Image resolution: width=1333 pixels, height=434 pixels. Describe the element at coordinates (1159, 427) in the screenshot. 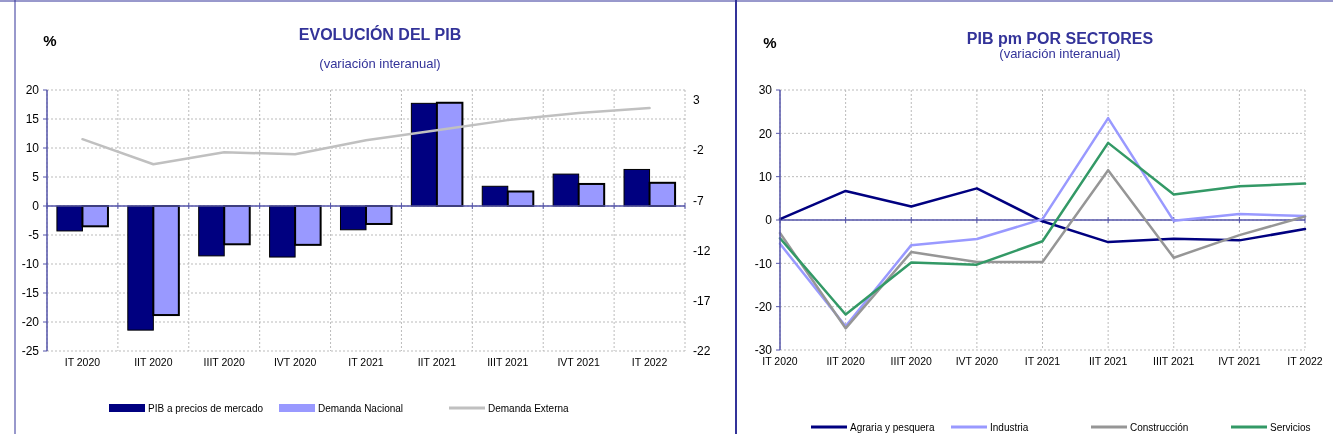

I see `legend-label: Construcción` at that location.